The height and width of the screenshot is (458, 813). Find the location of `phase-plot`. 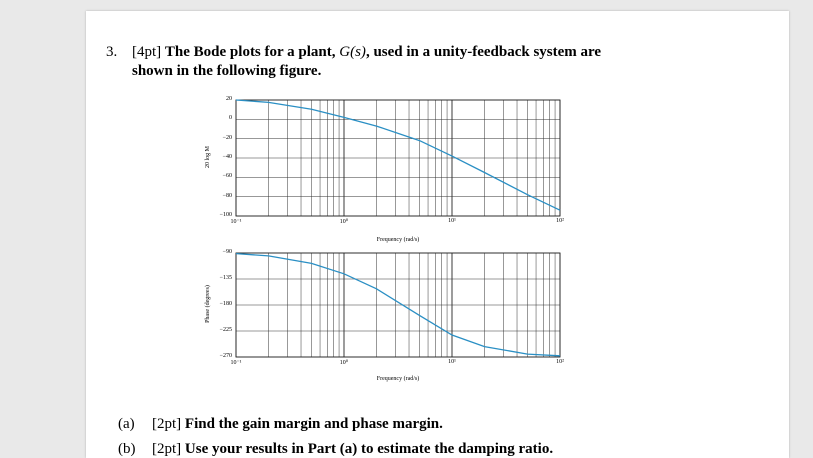

phase-plot is located at coordinates (398, 305).